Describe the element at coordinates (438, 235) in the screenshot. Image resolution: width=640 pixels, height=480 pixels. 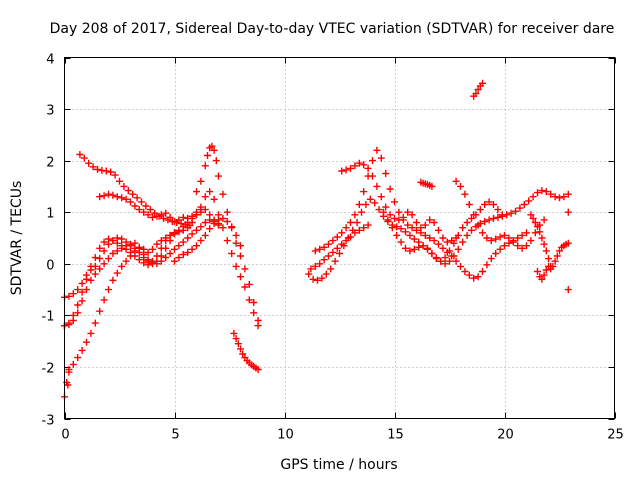
I see `series-arc-i` at that location.